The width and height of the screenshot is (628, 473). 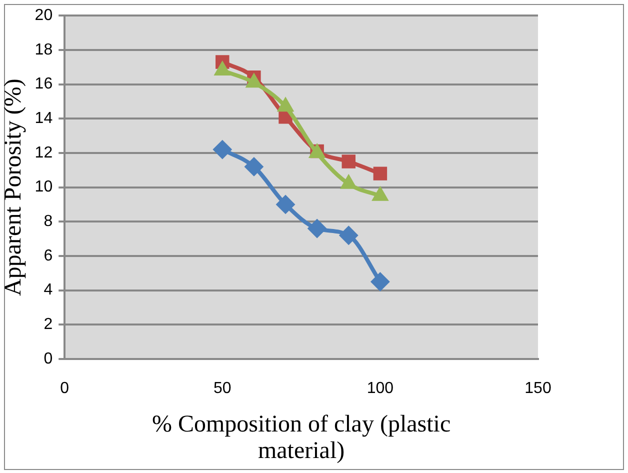 I want to click on y-tick-label: 18, so click(x=43, y=49).